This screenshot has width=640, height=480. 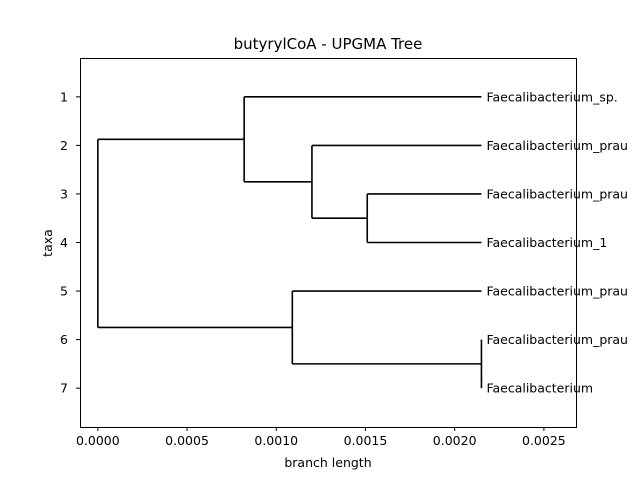 I want to click on leaf-label-5: Faecalibacterium_prau, so click(x=557, y=291).